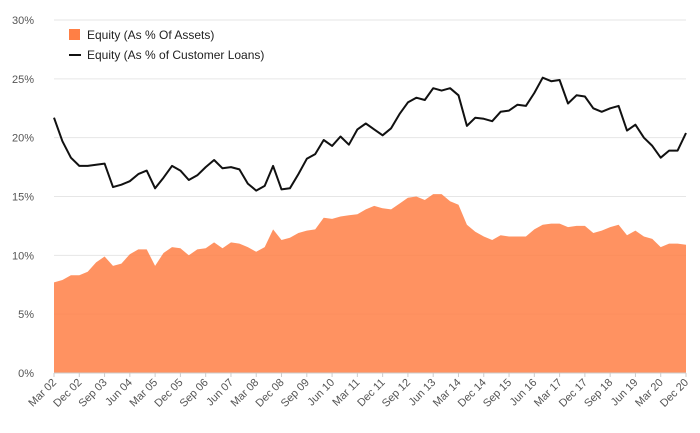 Image resolution: width=700 pixels, height=433 pixels. What do you see at coordinates (194, 393) in the screenshot?
I see `x-tick-label: Sep 06` at bounding box center [194, 393].